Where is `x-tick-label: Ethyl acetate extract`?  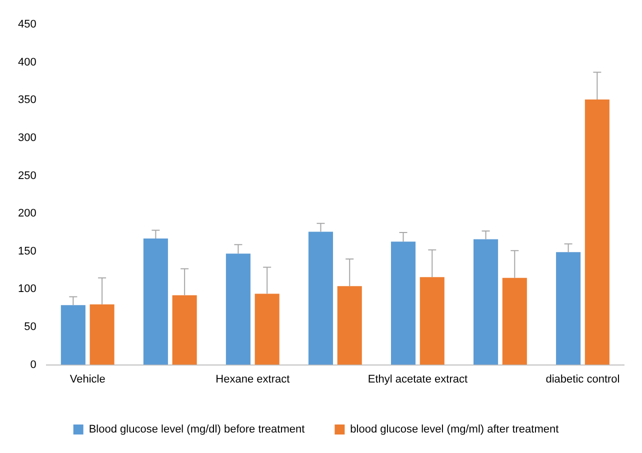 x-tick-label: Ethyl acetate extract is located at coordinates (418, 379).